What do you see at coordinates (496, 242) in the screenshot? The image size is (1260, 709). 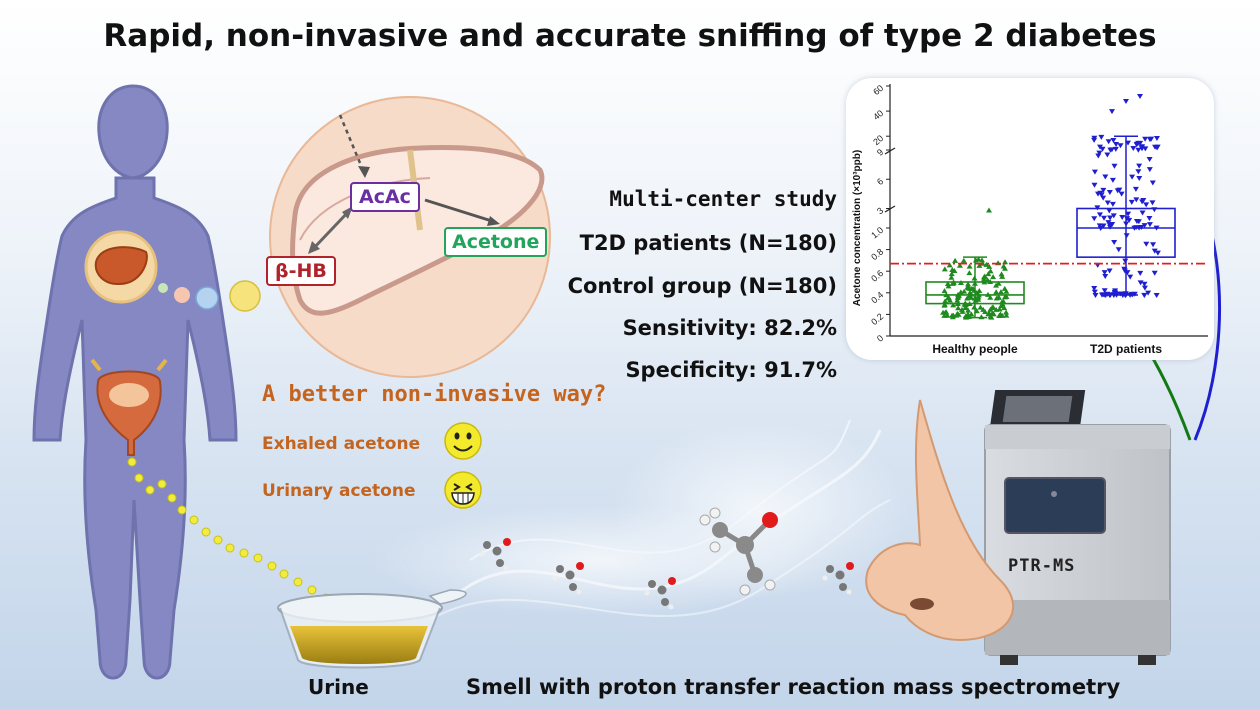 I see `acetone-label-box: Acetone` at bounding box center [496, 242].